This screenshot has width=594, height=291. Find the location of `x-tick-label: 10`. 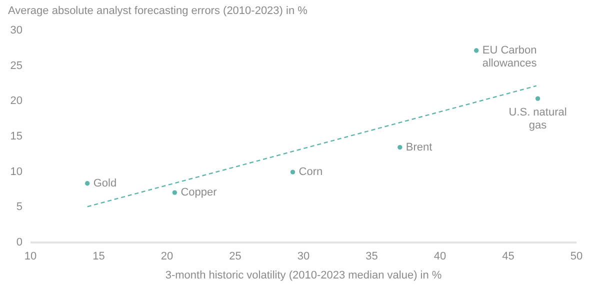

x-tick-label: 10 is located at coordinates (30, 256).